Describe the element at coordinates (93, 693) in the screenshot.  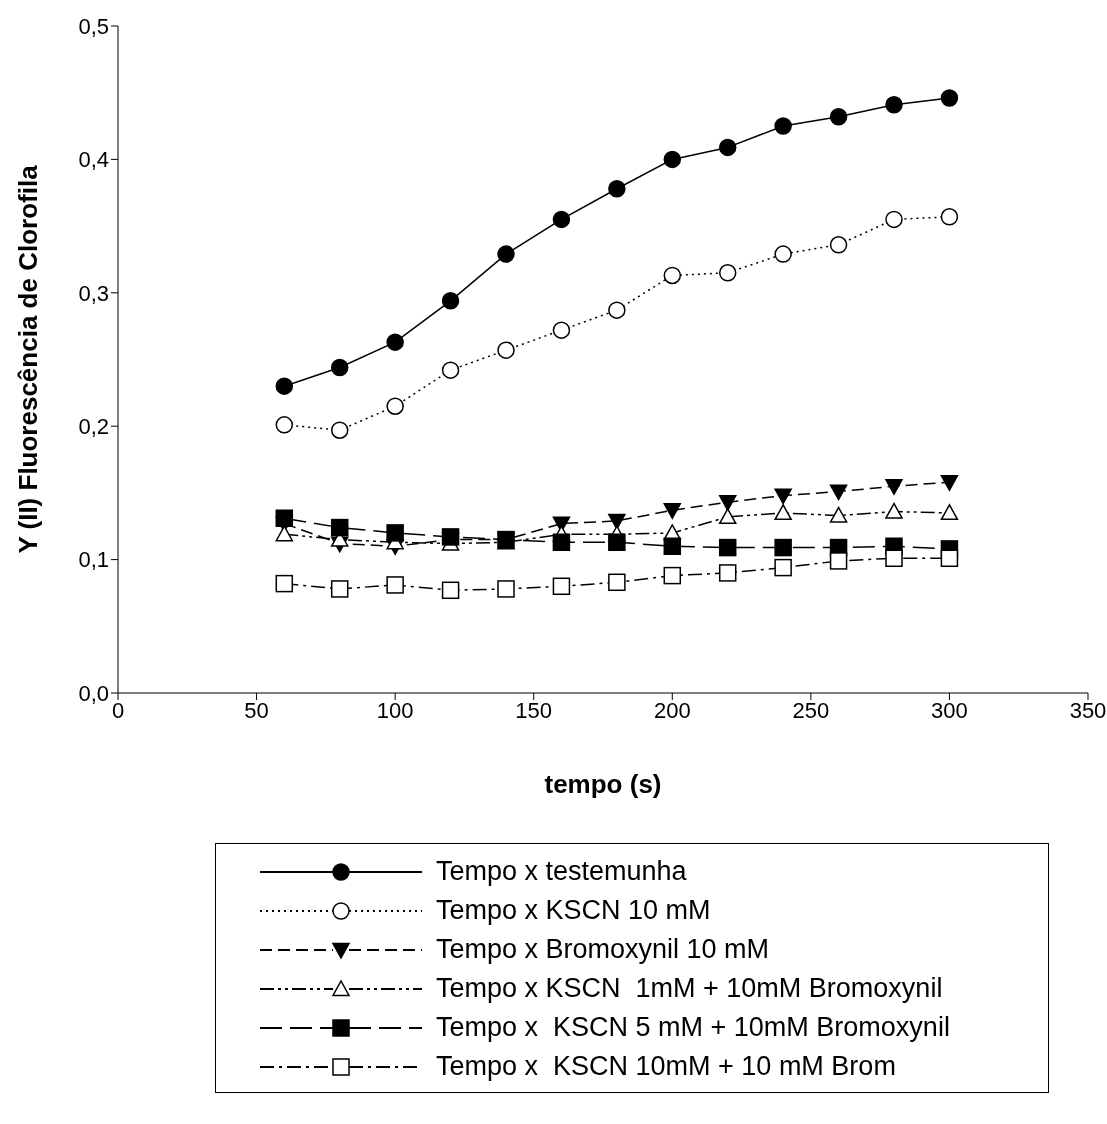
I see `y-tick-label: 0,0` at that location.